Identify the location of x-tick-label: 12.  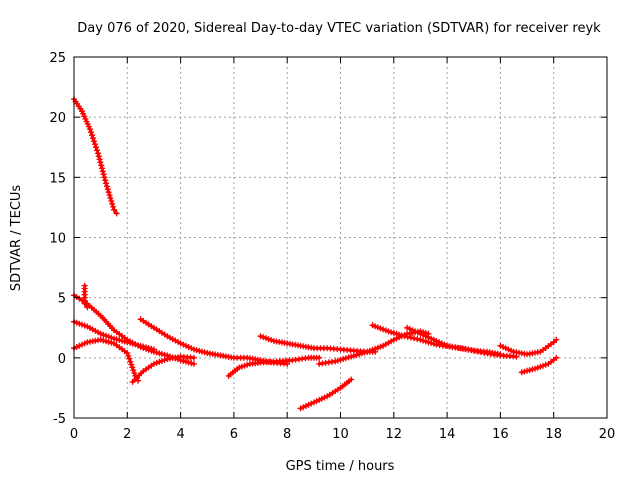
(394, 434).